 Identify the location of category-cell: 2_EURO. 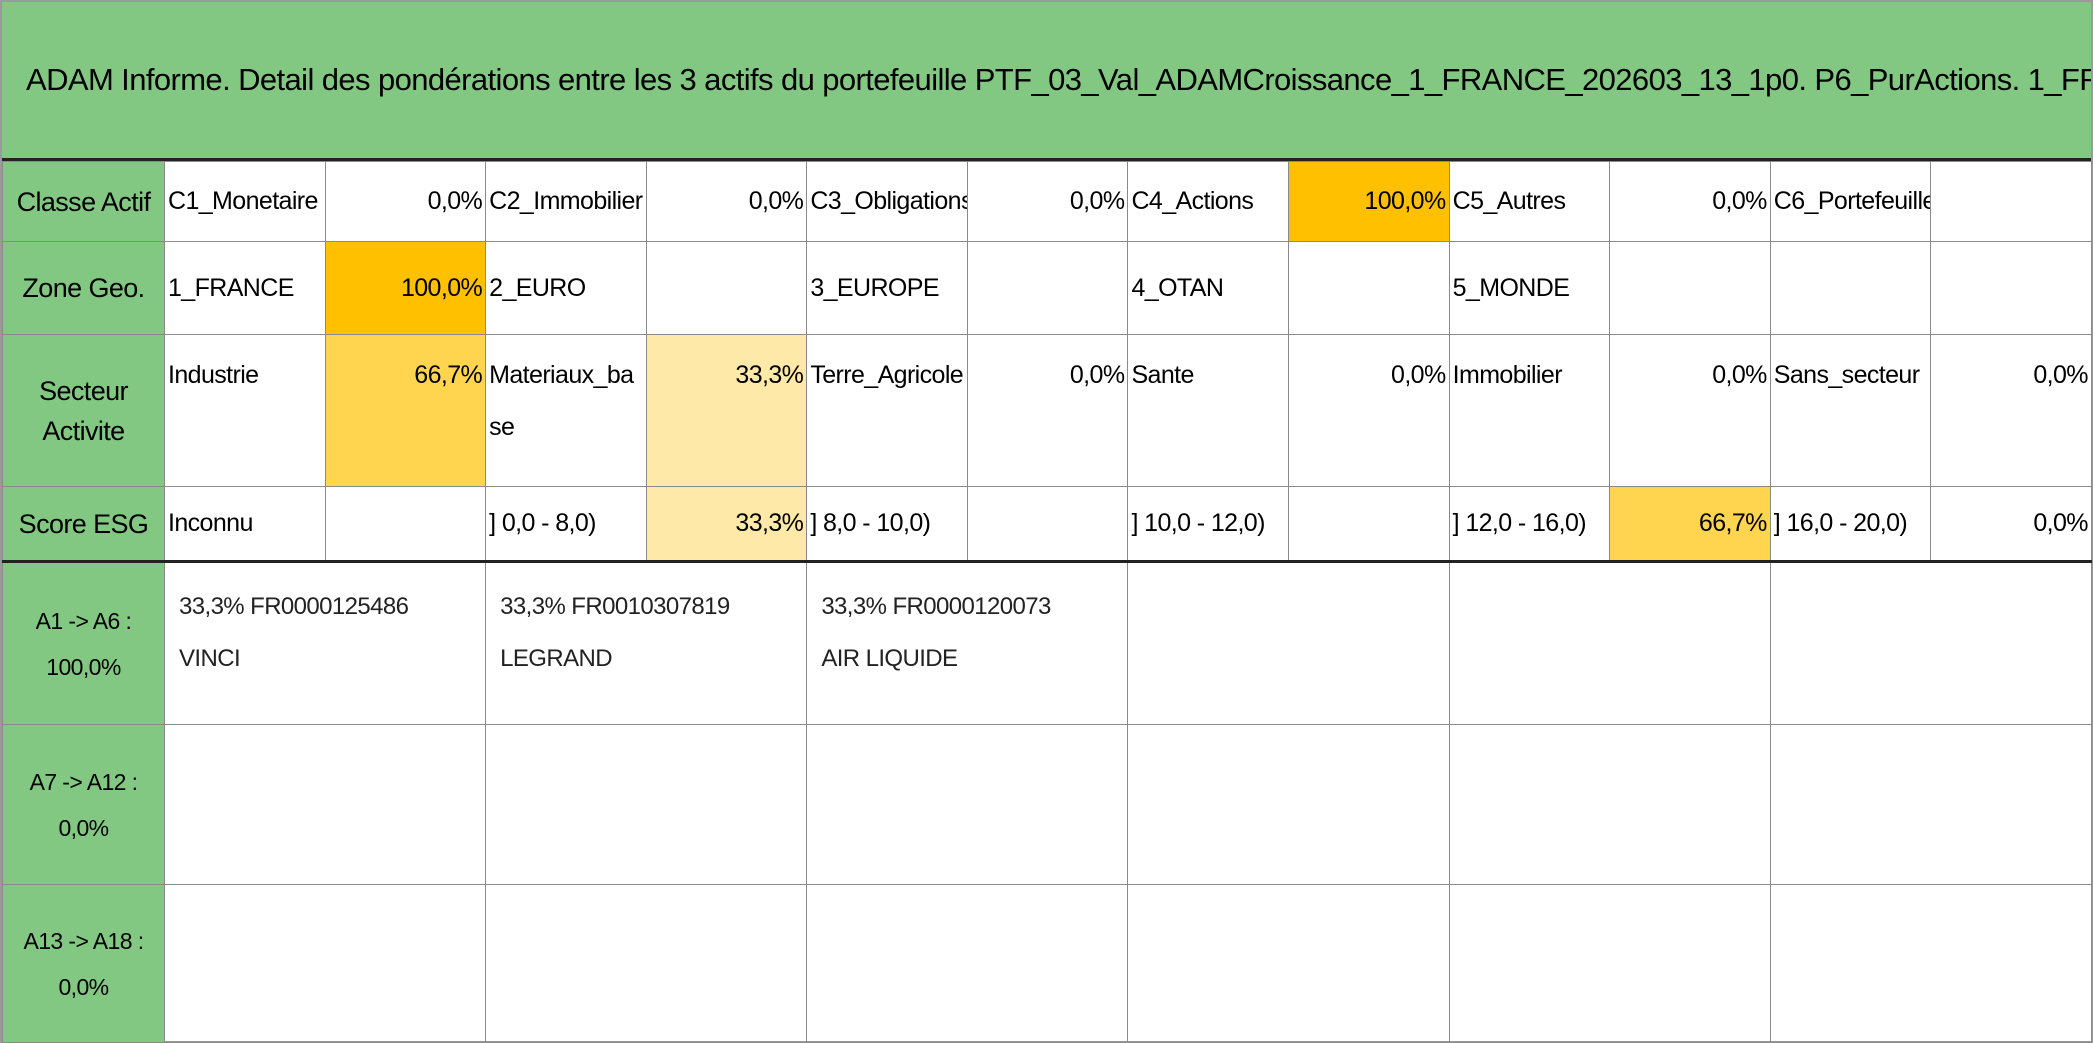
(566, 288).